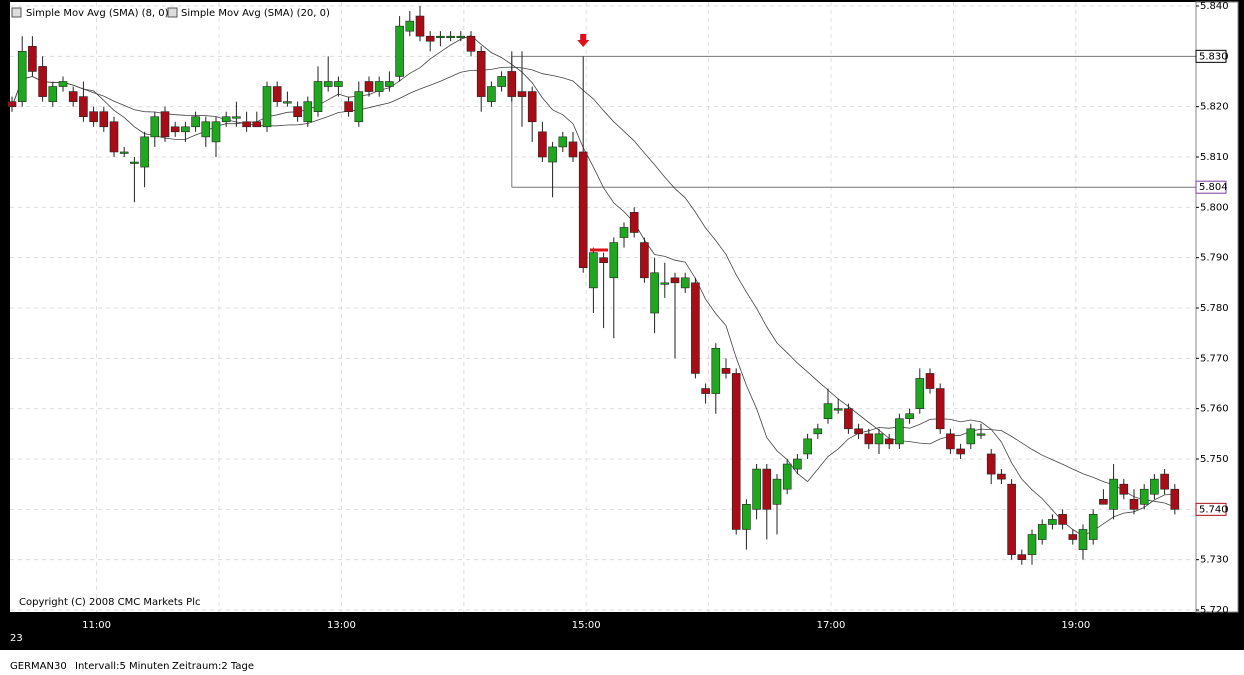 The image size is (1244, 675). I want to click on y-tick-label: 5.820, so click(1214, 107).